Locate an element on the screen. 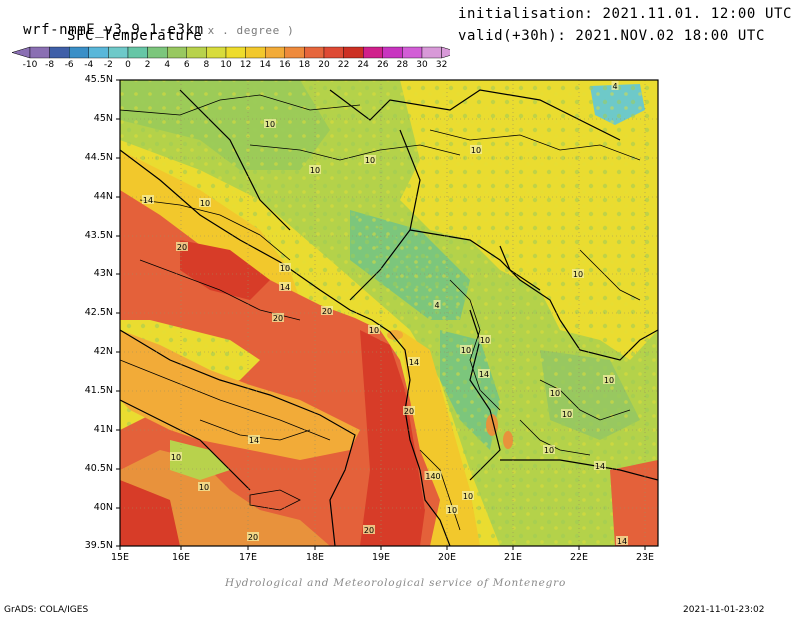 Image resolution: width=800 pixels, height=618 pixels. colorbar-labels: -10 -8 -6 -4 -2 0 2 4 6 8 10 12 14 16 18 20 22 24 26 28 30 32 is located at coordinates (225, 67).